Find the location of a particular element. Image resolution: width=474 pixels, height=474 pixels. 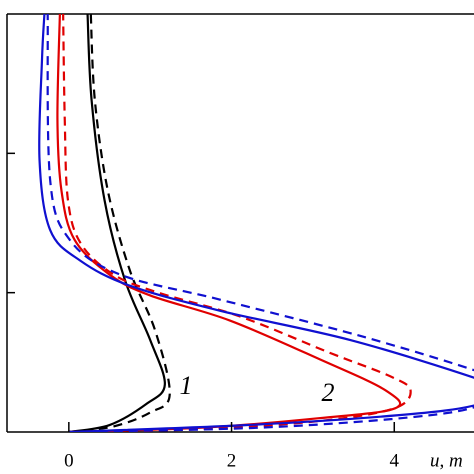

x-tick-label: 4 is located at coordinates (395, 460).